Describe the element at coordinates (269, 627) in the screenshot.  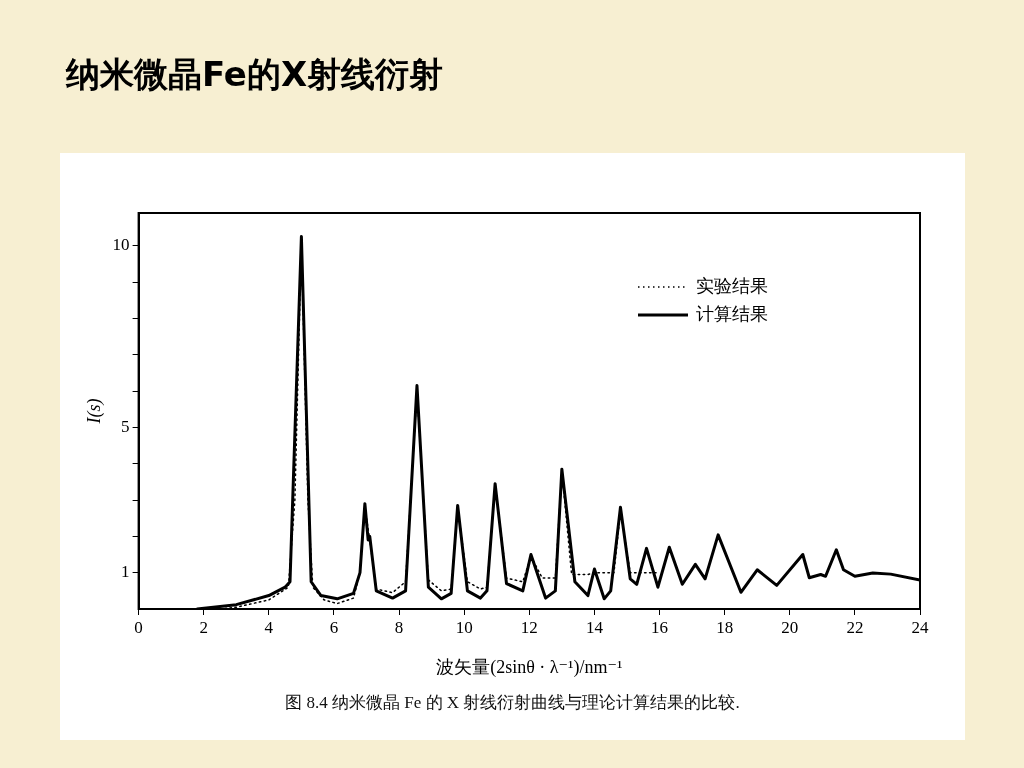
I see `x-tick-label: 4` at that location.